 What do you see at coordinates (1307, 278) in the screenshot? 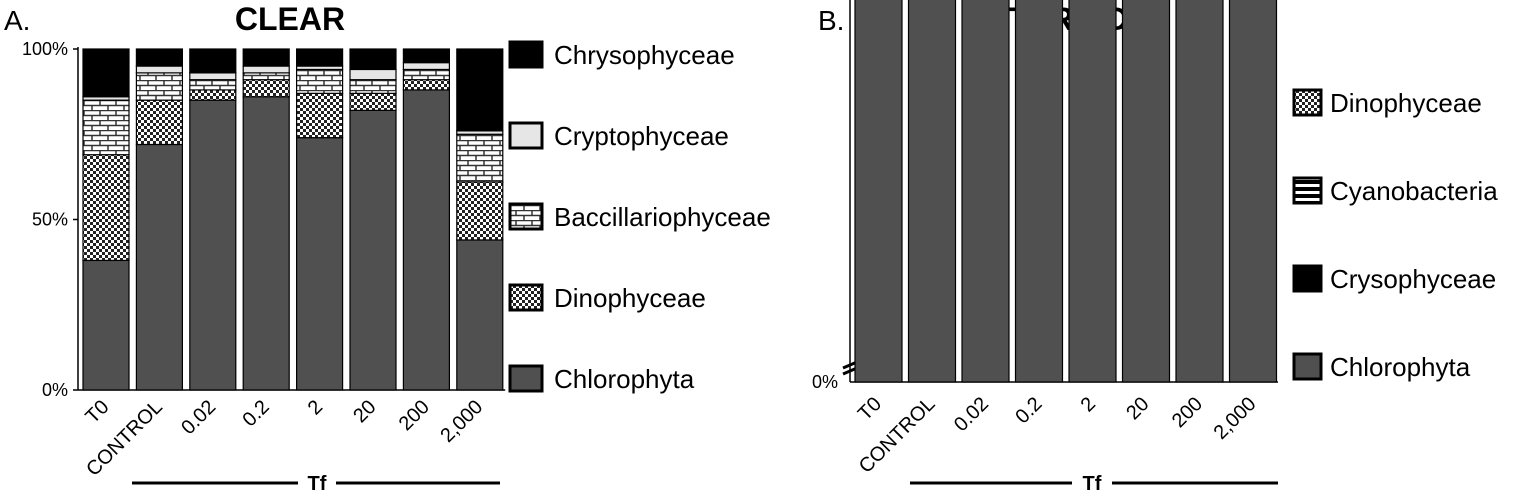
I see `legend-b-swatch-crysophyceae` at bounding box center [1307, 278].